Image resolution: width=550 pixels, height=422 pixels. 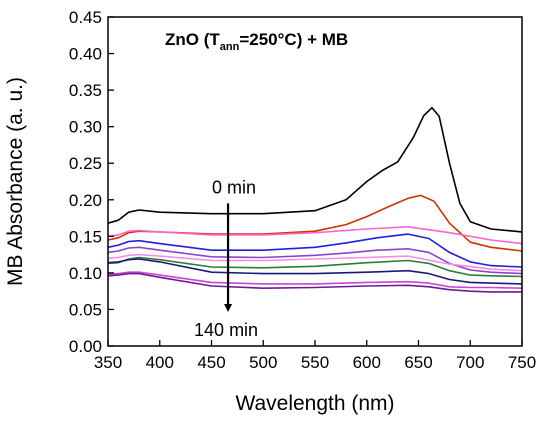 I want to click on x-tick-label: 350, so click(x=108, y=362).